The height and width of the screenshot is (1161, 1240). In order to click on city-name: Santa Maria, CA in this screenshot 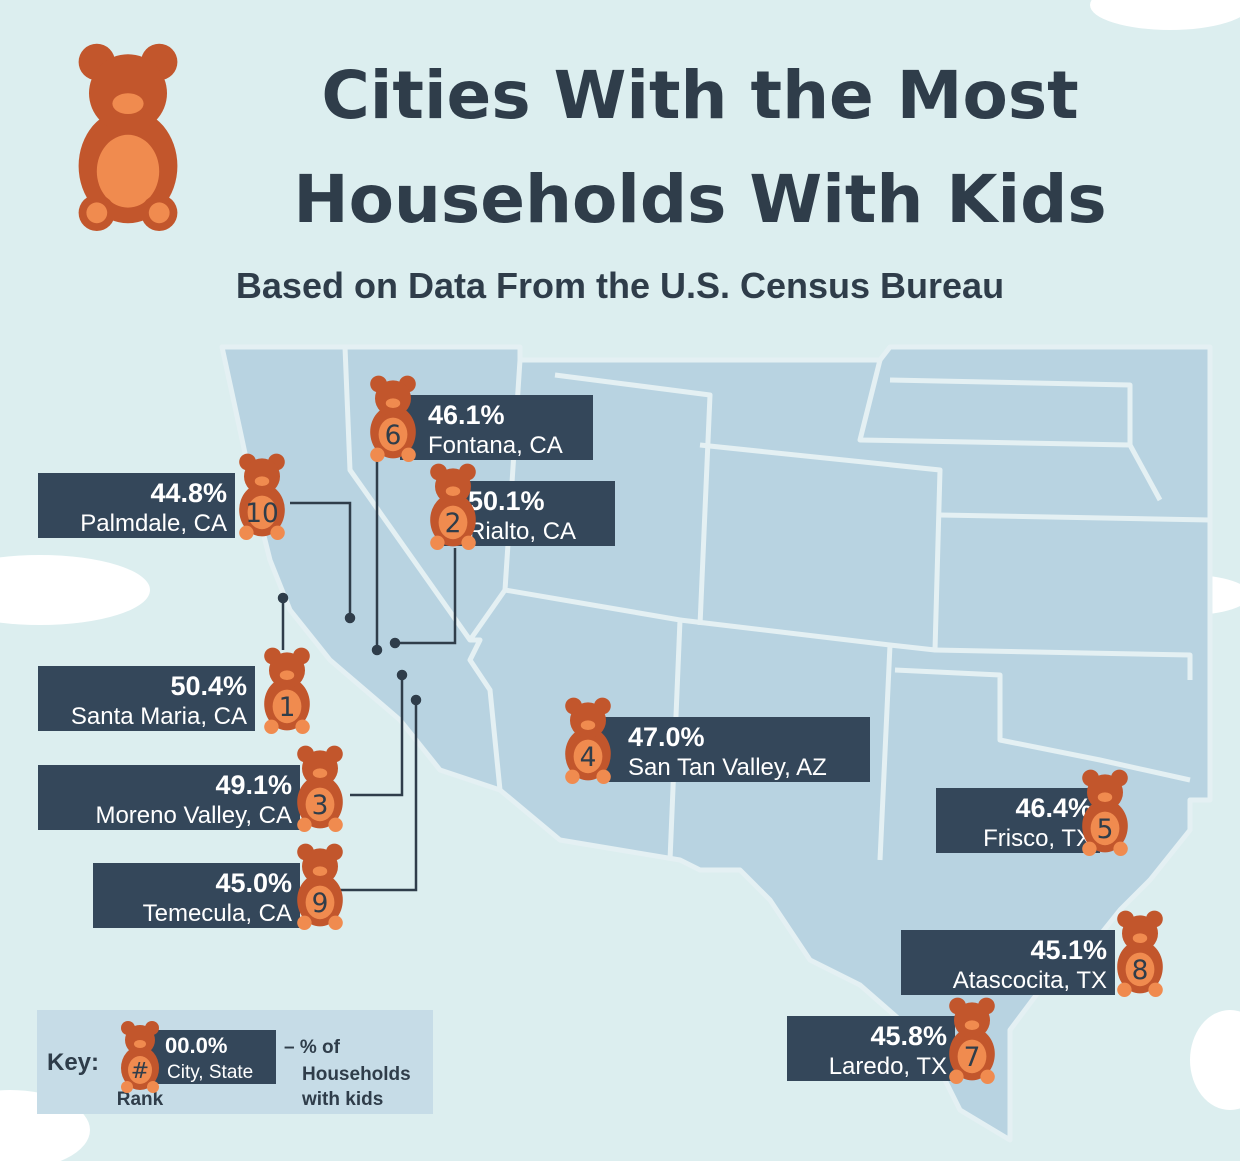, I will do `click(159, 716)`.